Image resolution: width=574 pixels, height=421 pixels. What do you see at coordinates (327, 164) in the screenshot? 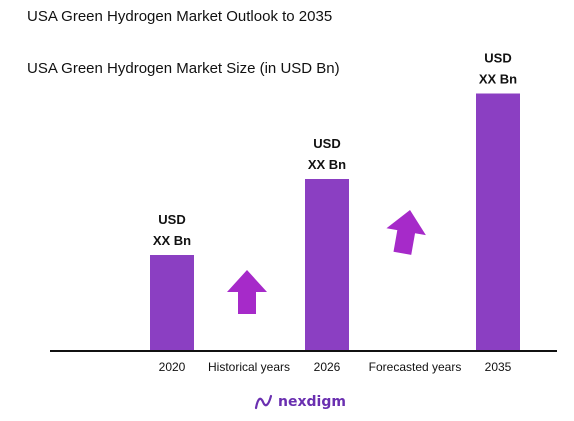
I see `data-label-2026-1: XX Bn` at bounding box center [327, 164].